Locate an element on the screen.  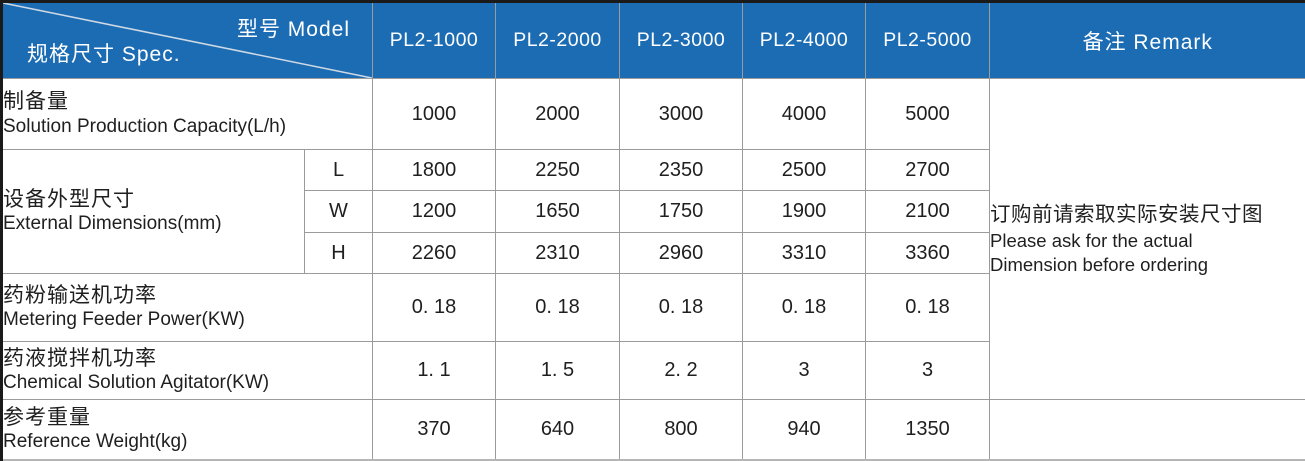
spec-label-en: Chemical Solution Agitator(KW) is located at coordinates (187, 383).